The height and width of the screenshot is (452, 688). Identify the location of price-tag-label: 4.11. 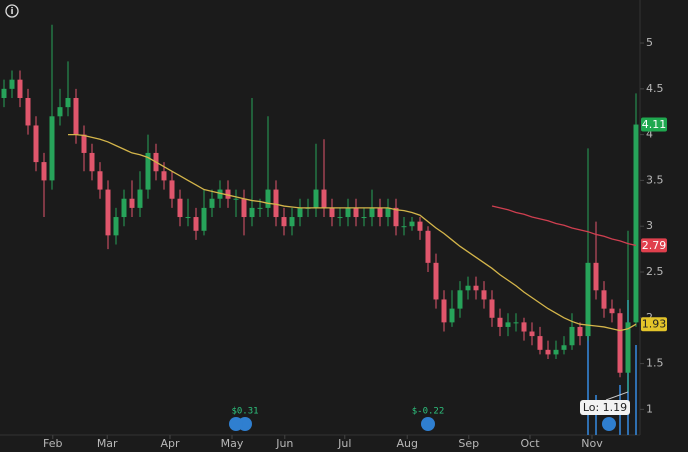
(654, 124).